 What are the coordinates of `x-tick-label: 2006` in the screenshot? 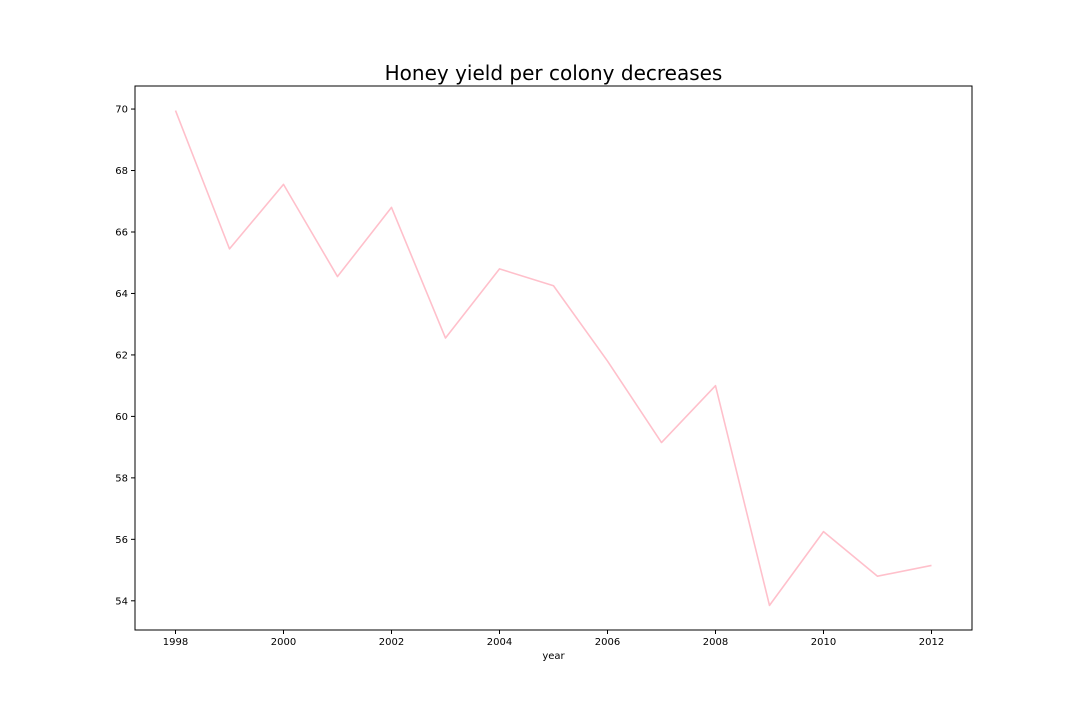 It's located at (607, 642).